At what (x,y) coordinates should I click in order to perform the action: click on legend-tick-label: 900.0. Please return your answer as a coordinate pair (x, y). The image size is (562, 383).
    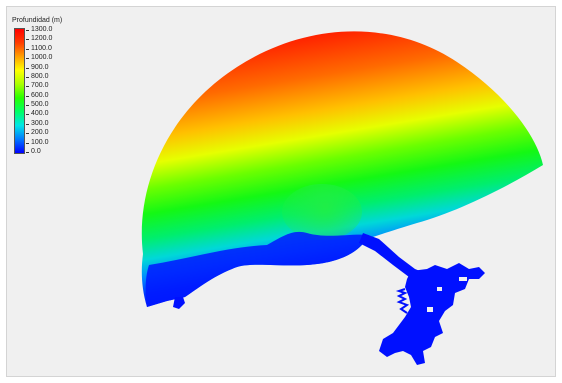
    Looking at the image, I should click on (40, 67).